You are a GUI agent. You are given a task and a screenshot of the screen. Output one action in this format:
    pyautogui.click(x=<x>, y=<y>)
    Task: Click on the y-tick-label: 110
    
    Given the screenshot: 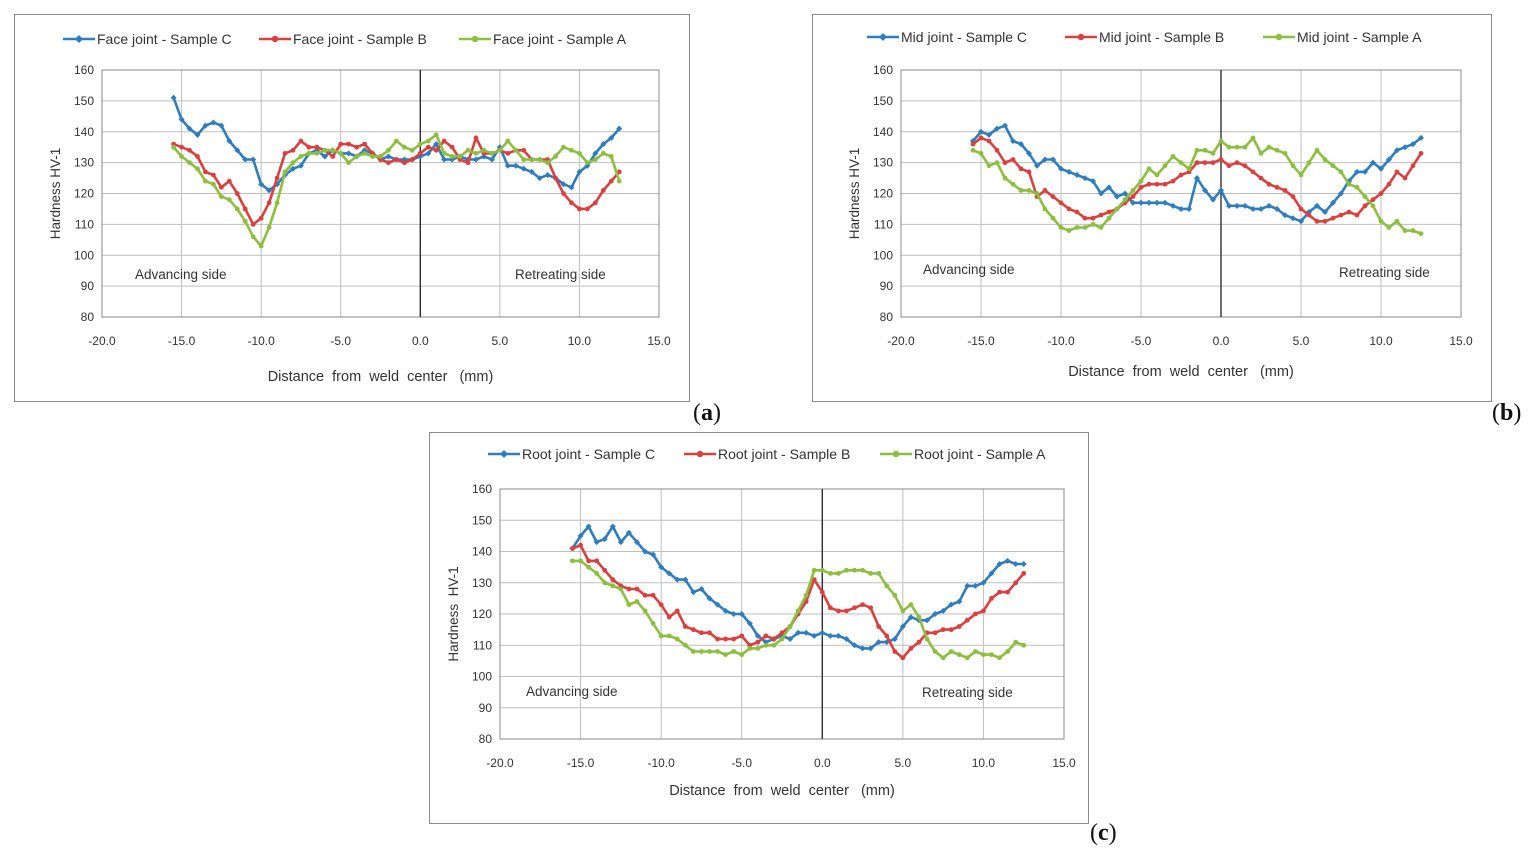 What is the action you would take?
    pyautogui.click(x=883, y=224)
    